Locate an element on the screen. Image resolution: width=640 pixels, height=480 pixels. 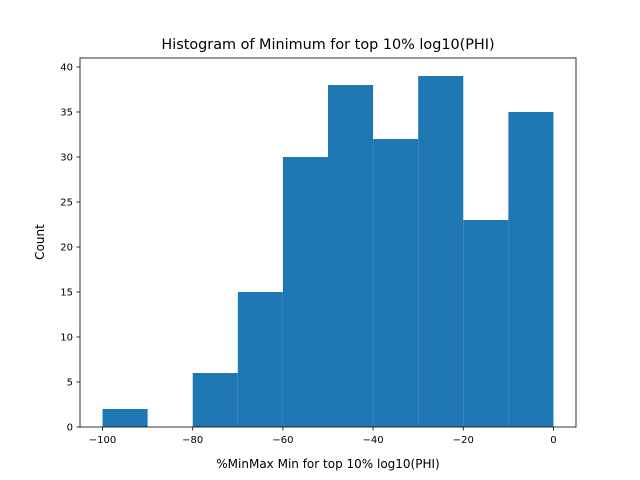
y-tick-label-6: 30 is located at coordinates (66, 158).